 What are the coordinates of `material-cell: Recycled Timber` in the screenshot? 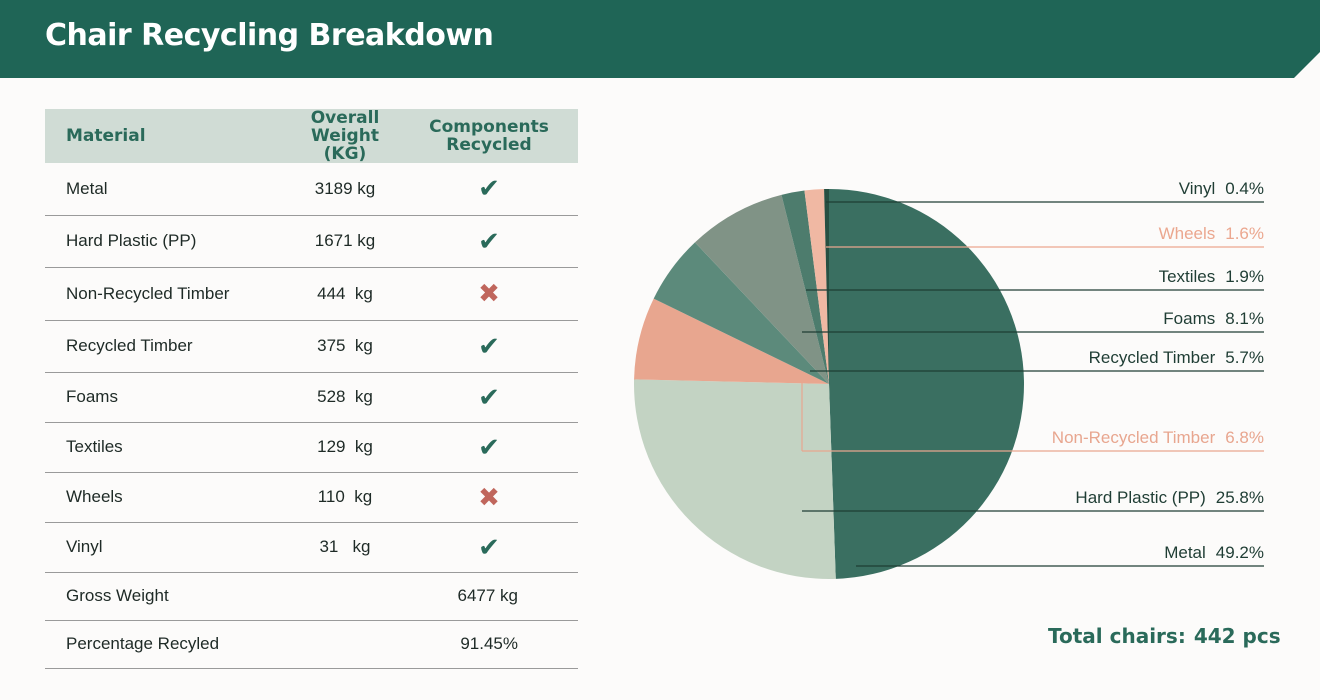 It's located at (167, 346).